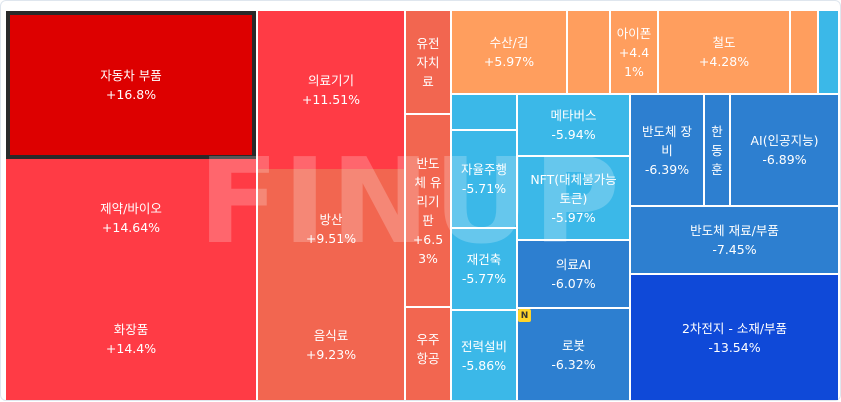 The width and height of the screenshot is (841, 402). Describe the element at coordinates (483, 346) in the screenshot. I see `tile-label: 전력설비` at that location.